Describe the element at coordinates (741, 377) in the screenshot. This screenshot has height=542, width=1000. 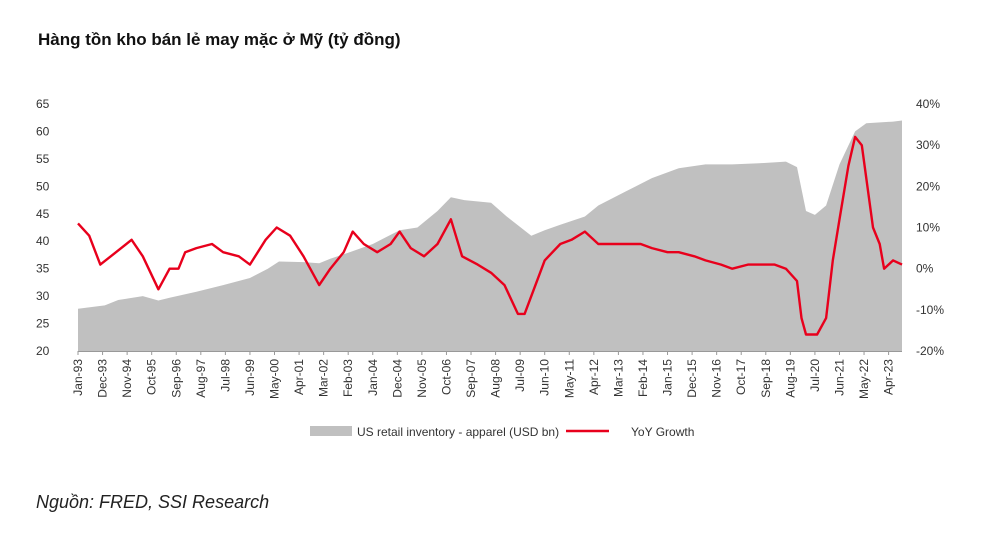
I see `x-tick-label: Oct-17` at that location.